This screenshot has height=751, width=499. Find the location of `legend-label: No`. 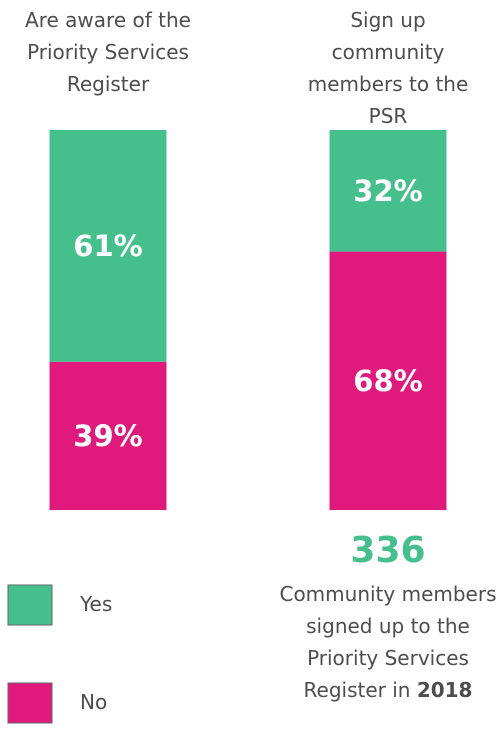

legend-label: No is located at coordinates (94, 702).